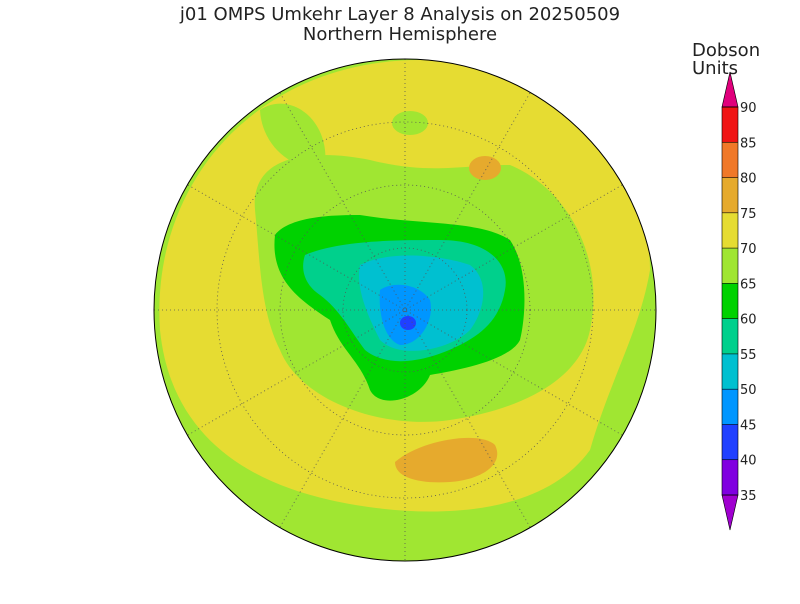  I want to click on colorbar-tick-label: 45, so click(748, 425).